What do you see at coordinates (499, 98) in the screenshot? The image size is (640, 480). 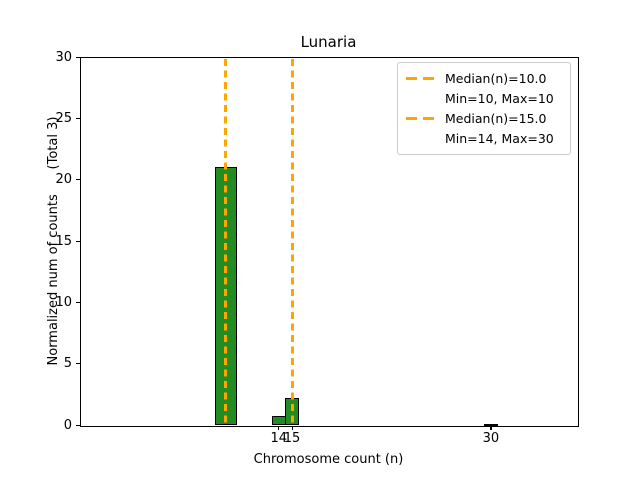 I see `legend-label: Min=10, Max=10` at bounding box center [499, 98].